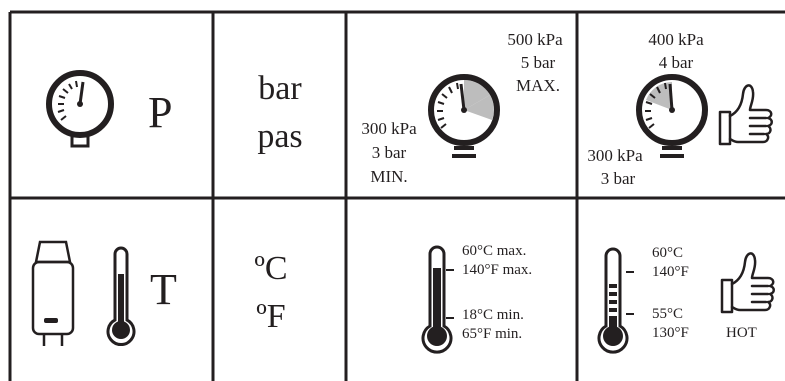 This screenshot has height=381, width=785. What do you see at coordinates (492, 334) in the screenshot?
I see `temperature-min-f: 65°F min.` at bounding box center [492, 334].